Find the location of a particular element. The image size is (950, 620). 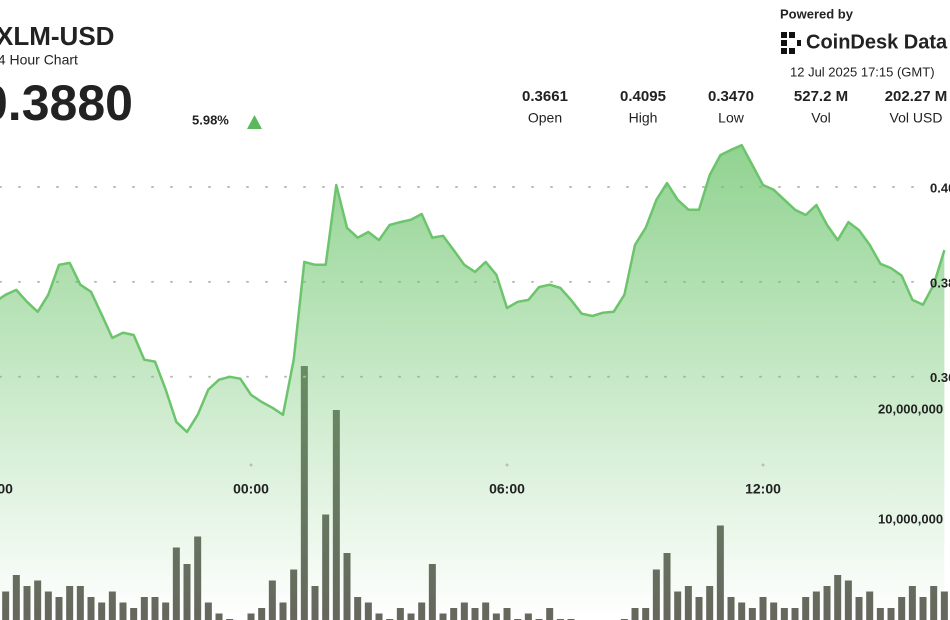

subtitle: 24 Hour Chart is located at coordinates (39, 60).